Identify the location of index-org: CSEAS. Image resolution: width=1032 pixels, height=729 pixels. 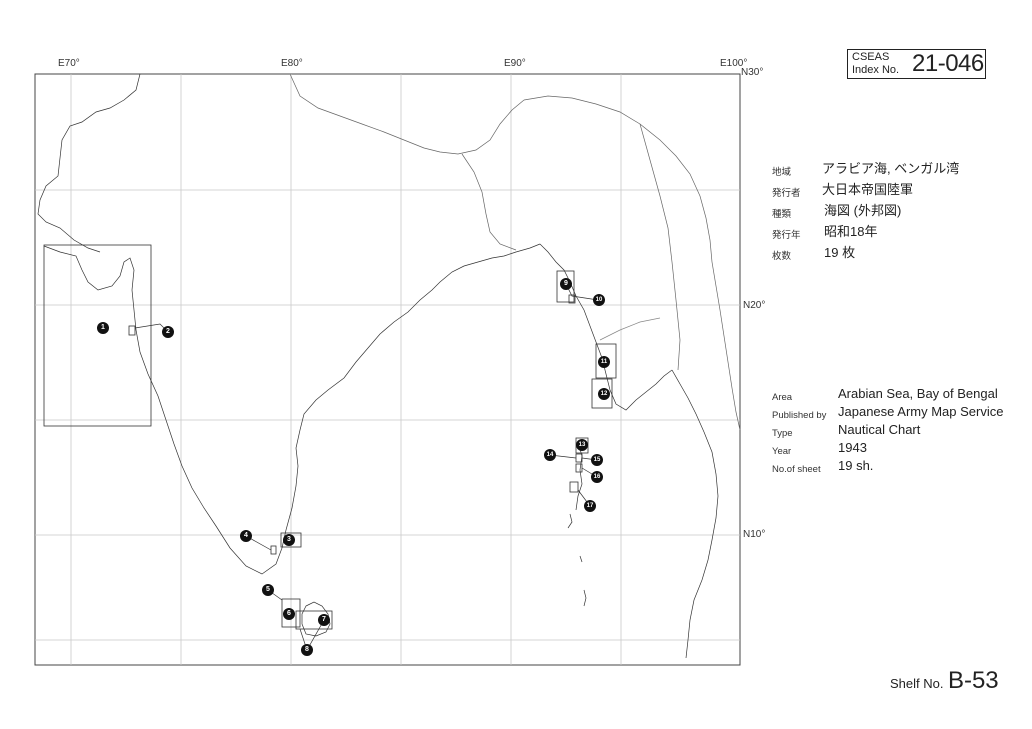
(871, 57).